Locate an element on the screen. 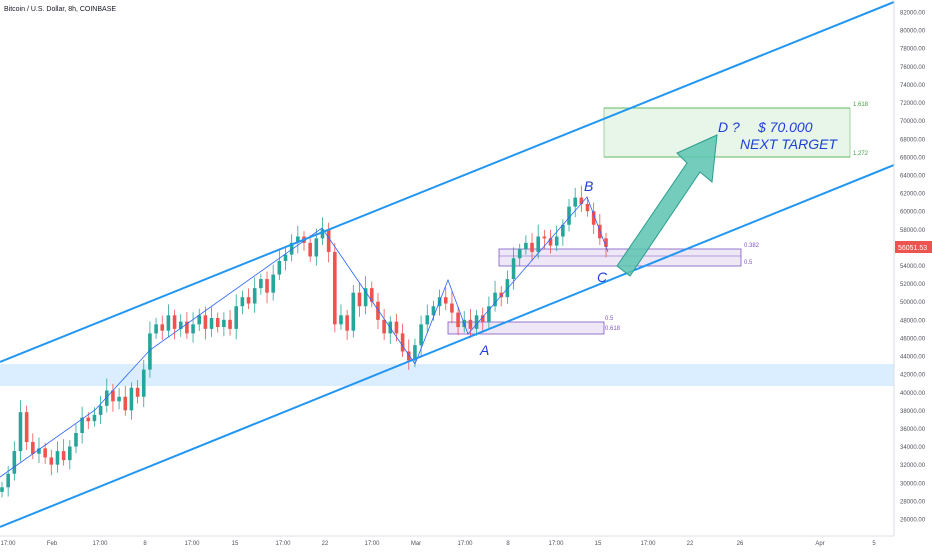 Image resolution: width=932 pixels, height=555 pixels. price-axis-label: 82000.00 is located at coordinates (913, 14).